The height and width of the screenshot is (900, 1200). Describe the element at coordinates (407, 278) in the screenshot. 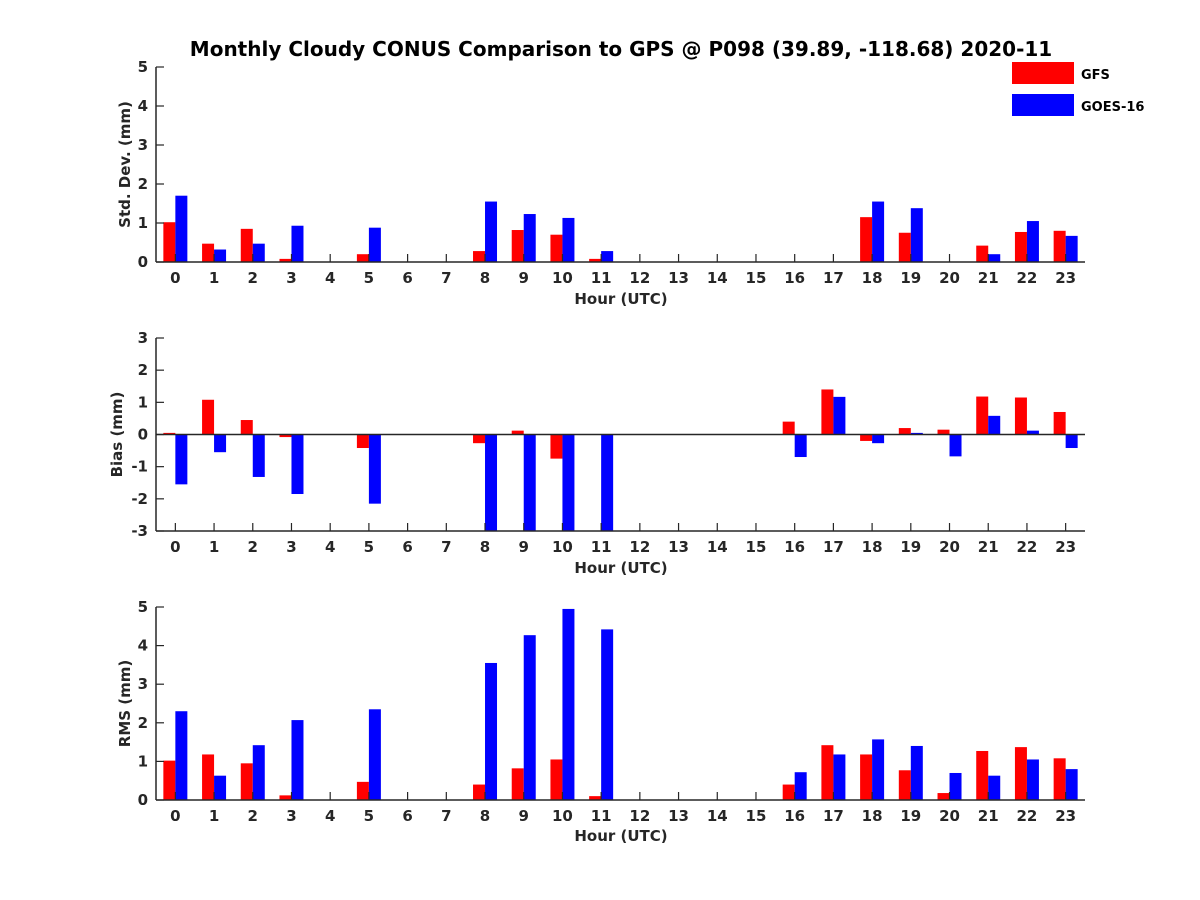

I see `stddev-xtick-label: 6` at that location.